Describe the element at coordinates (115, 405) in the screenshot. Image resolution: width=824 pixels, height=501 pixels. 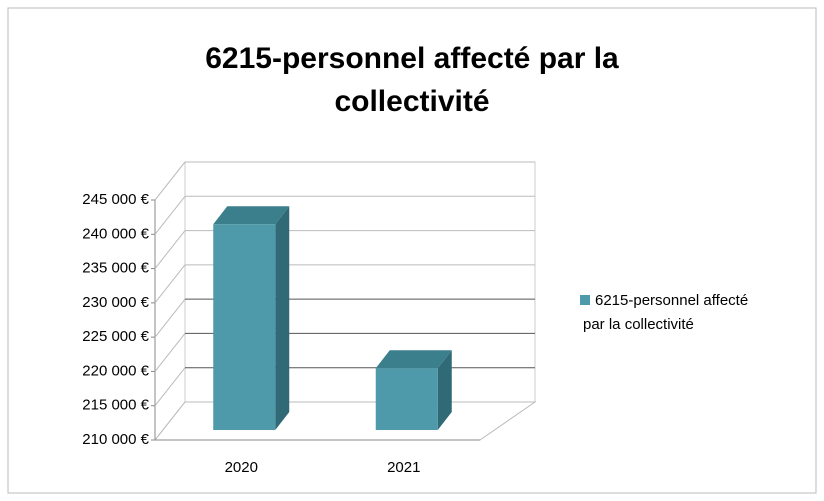
I see `y-tick-label: 215 000 €` at that location.